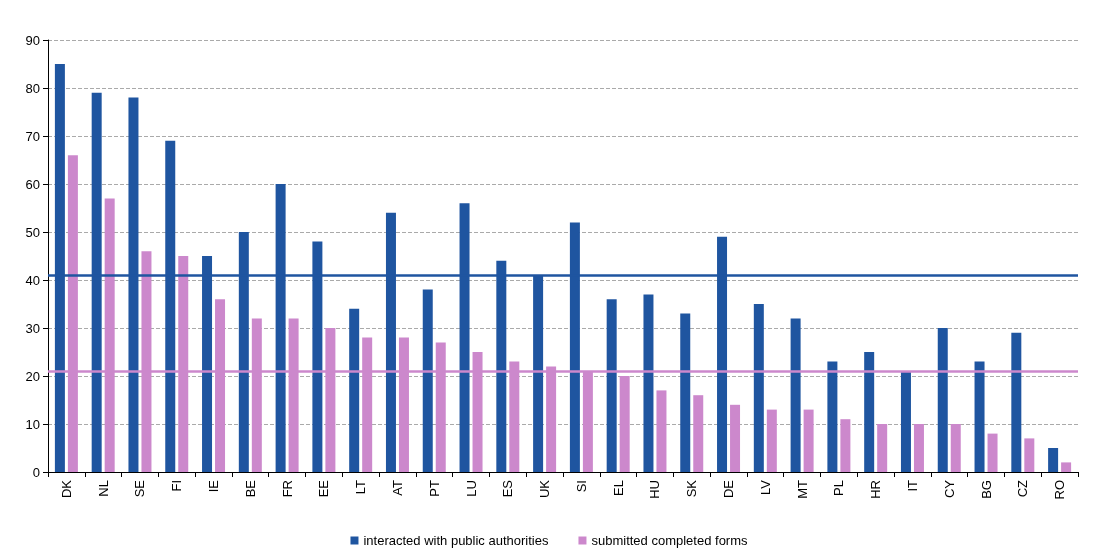 The width and height of the screenshot is (1098, 560). Describe the element at coordinates (1060, 490) in the screenshot. I see `x-tick-label: RO` at that location.